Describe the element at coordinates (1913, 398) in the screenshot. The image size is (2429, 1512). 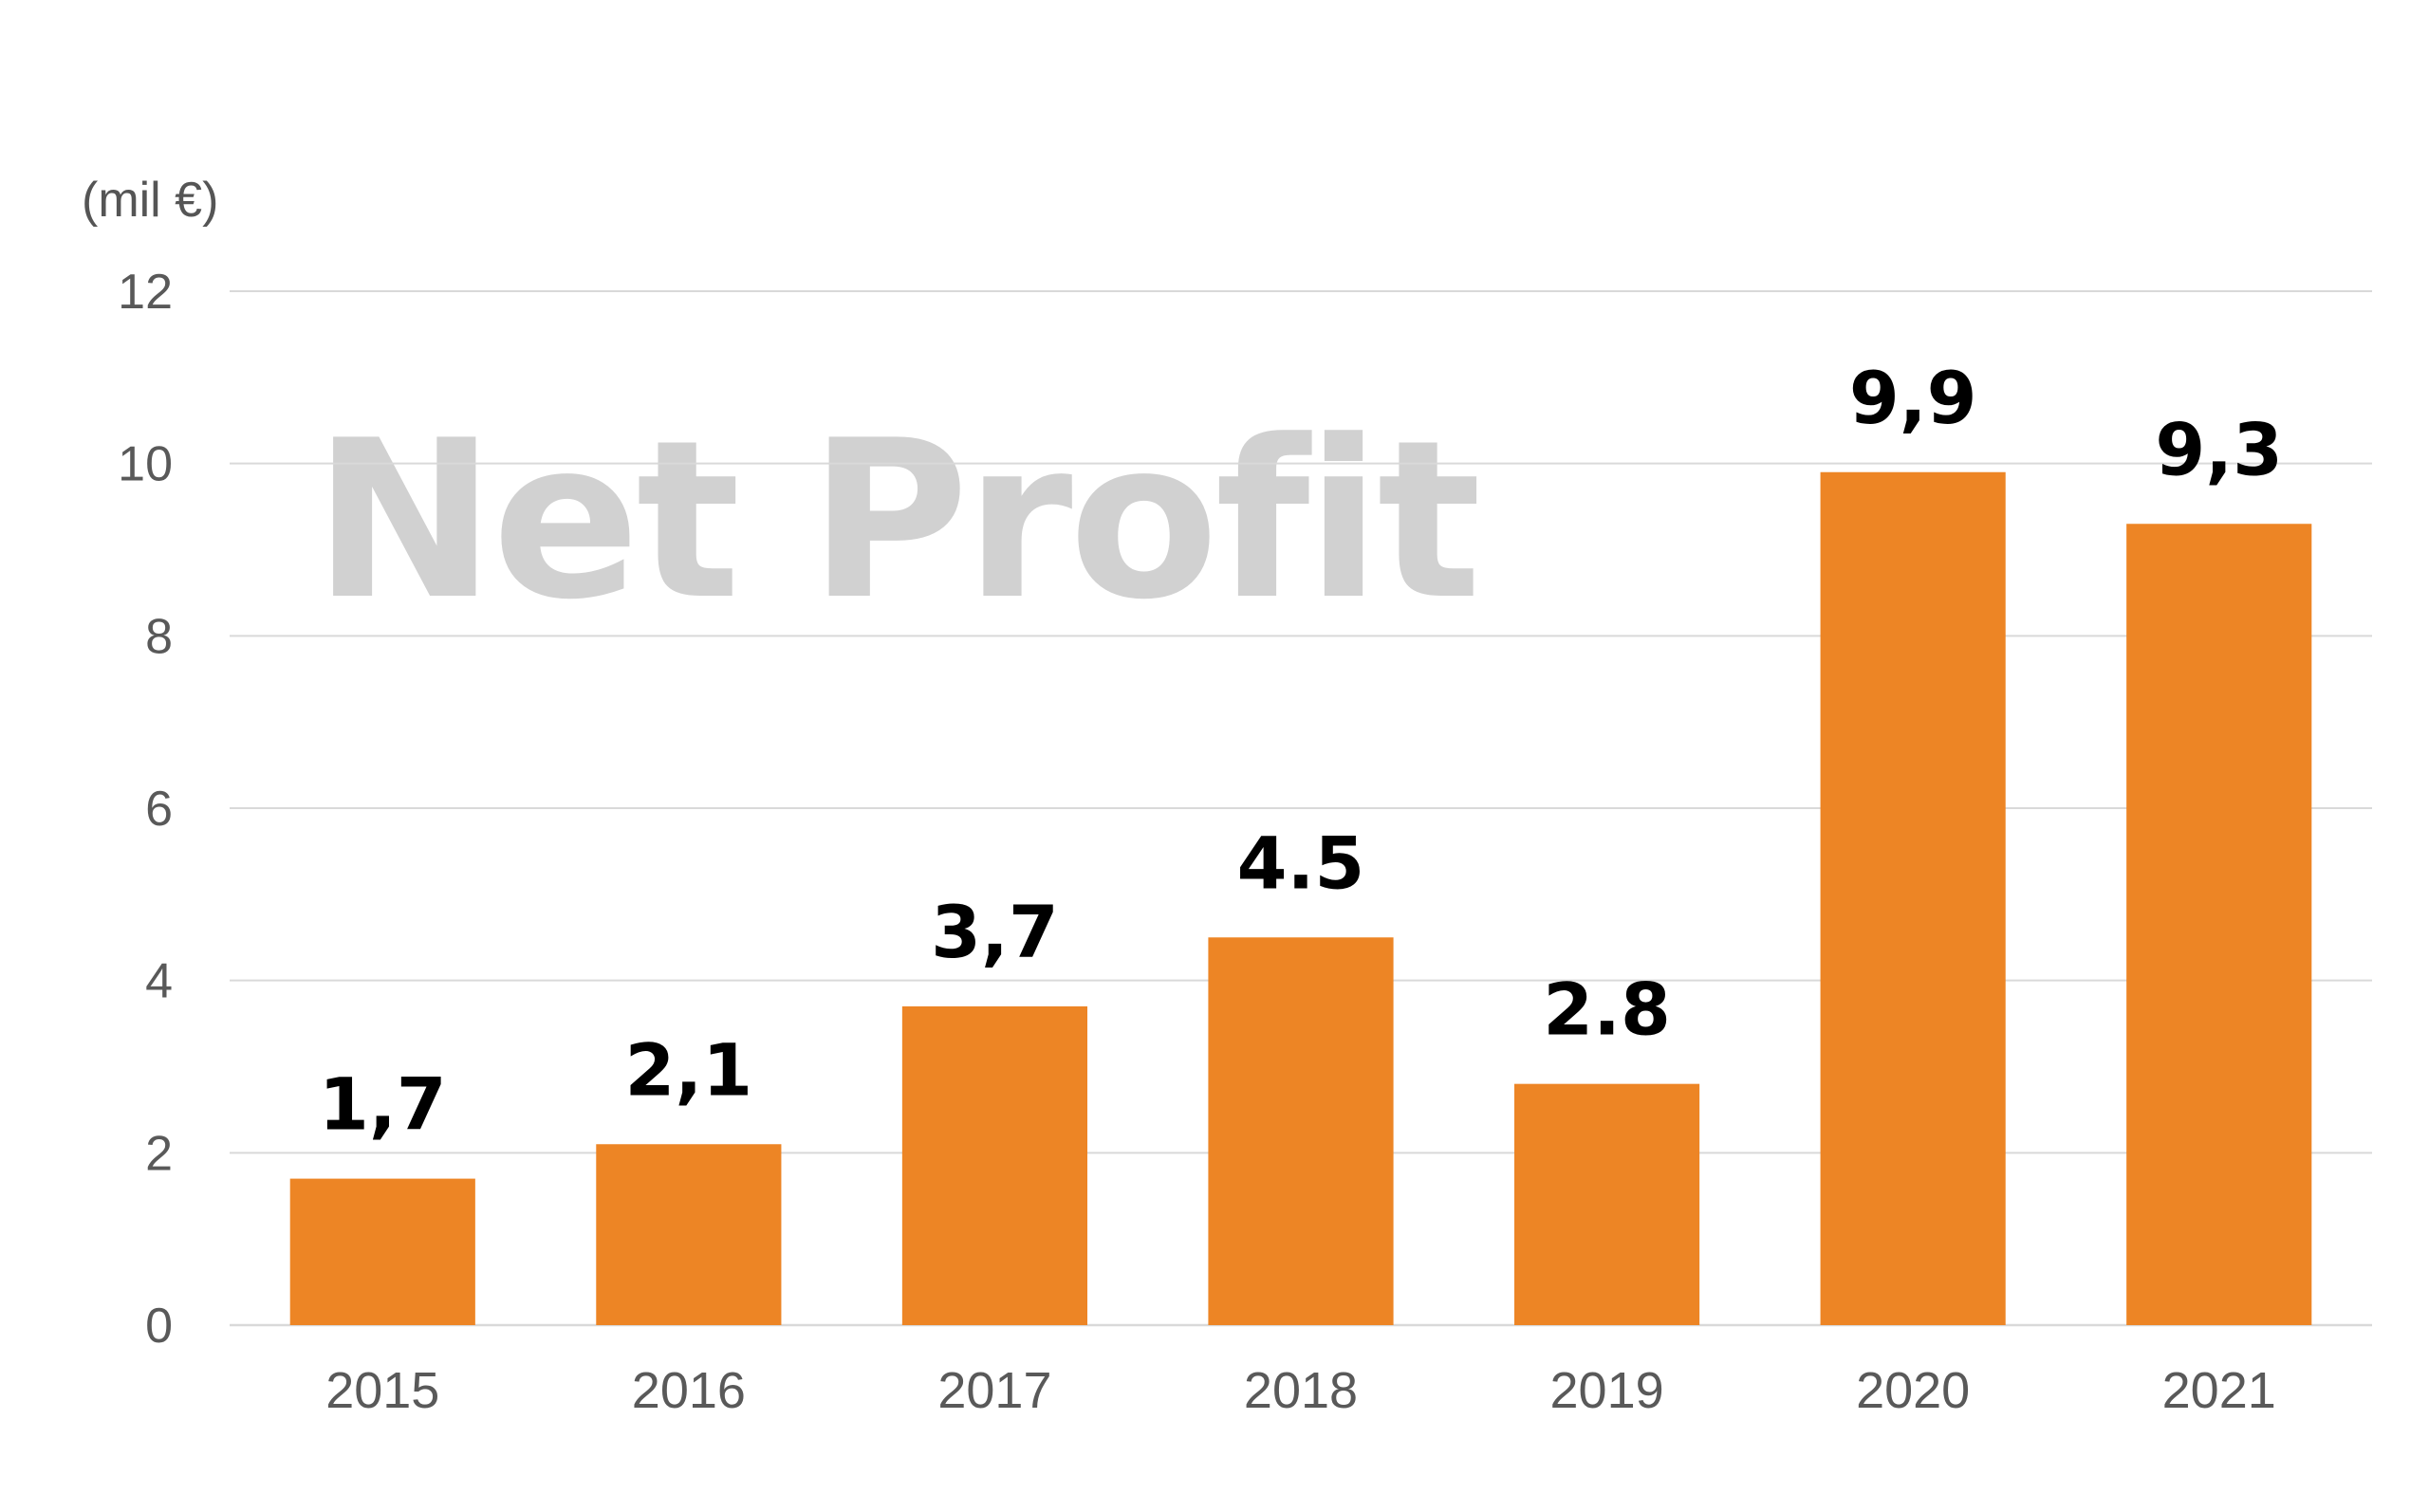
I see `data-label-2020: 9,9` at that location.